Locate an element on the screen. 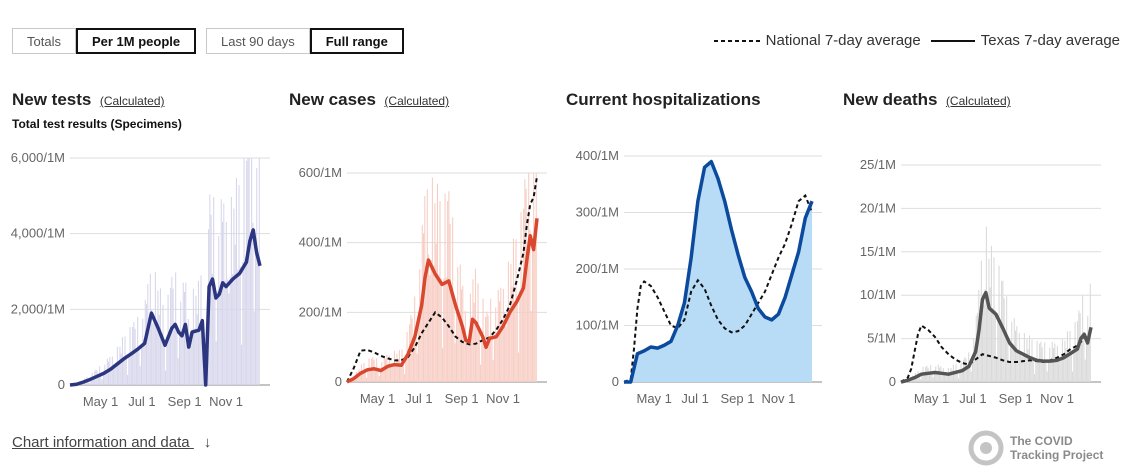  y-tick-label: 2,000/1M is located at coordinates (38, 308).